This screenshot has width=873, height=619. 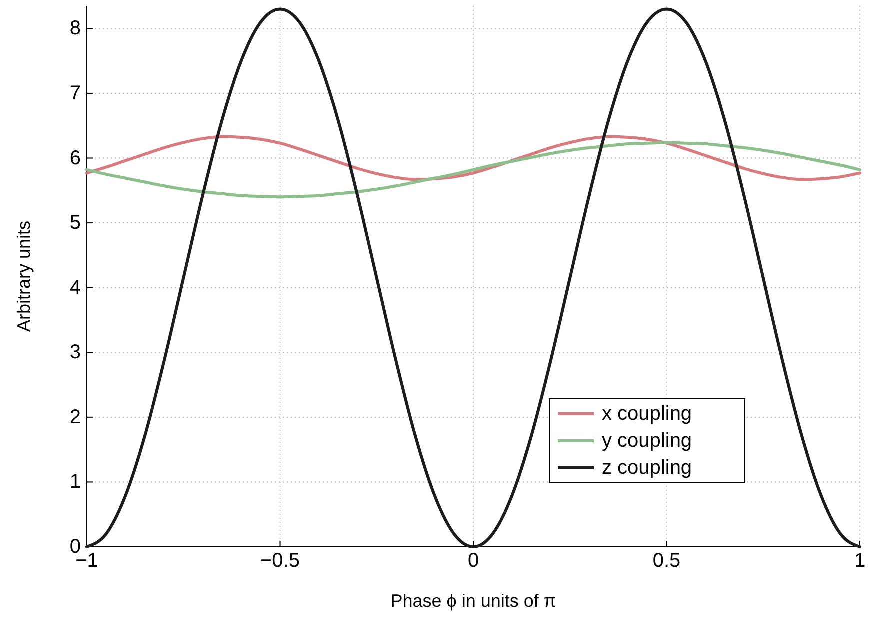 What do you see at coordinates (75, 417) in the screenshot?
I see `y-tick-label: 2` at bounding box center [75, 417].